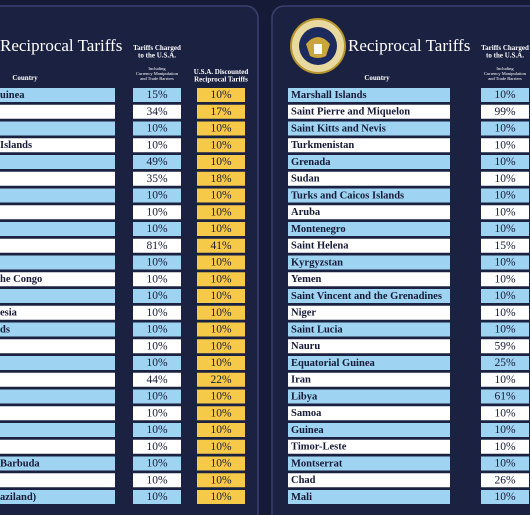 The height and width of the screenshot is (515, 530). I want to click on country: ds, so click(5, 329).